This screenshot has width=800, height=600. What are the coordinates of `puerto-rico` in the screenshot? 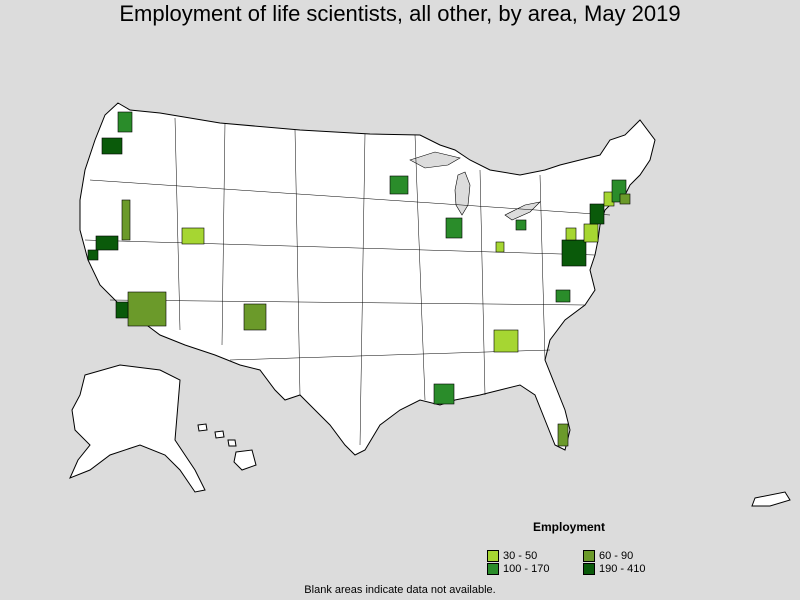 It's located at (771, 499).